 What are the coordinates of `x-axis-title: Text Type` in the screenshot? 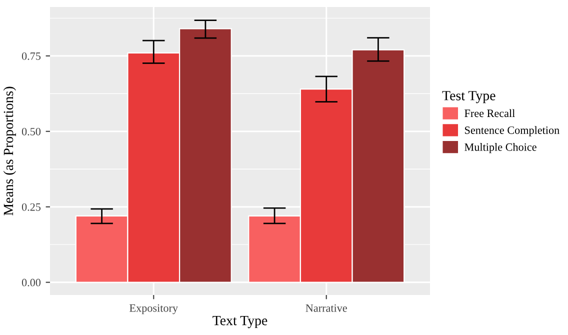 It's located at (240, 322).